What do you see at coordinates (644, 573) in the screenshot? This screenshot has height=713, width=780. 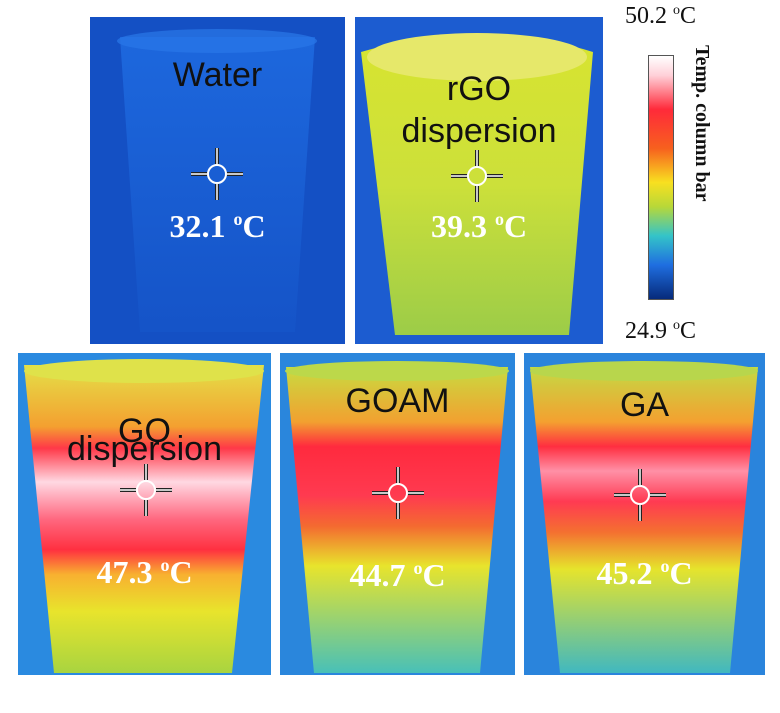 I see `temperature-readout: 45.2 oC` at bounding box center [644, 573].